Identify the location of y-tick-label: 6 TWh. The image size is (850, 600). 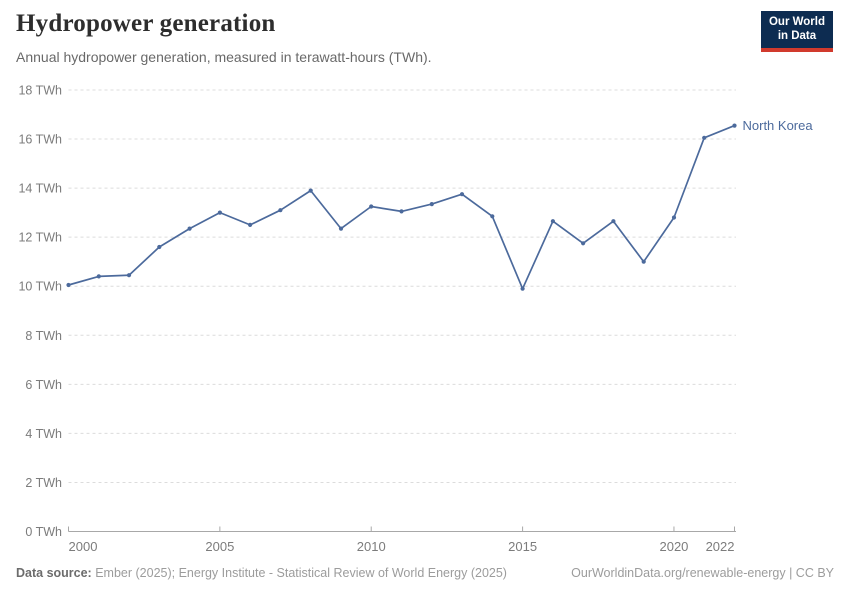
(43, 385).